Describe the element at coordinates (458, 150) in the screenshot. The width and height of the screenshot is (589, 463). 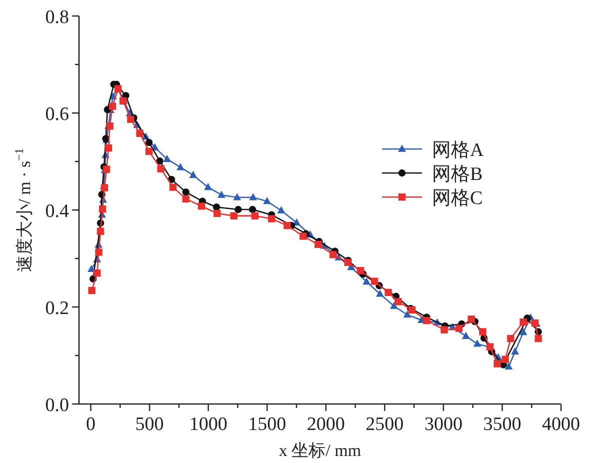
I see `legend-label: 网格A` at that location.